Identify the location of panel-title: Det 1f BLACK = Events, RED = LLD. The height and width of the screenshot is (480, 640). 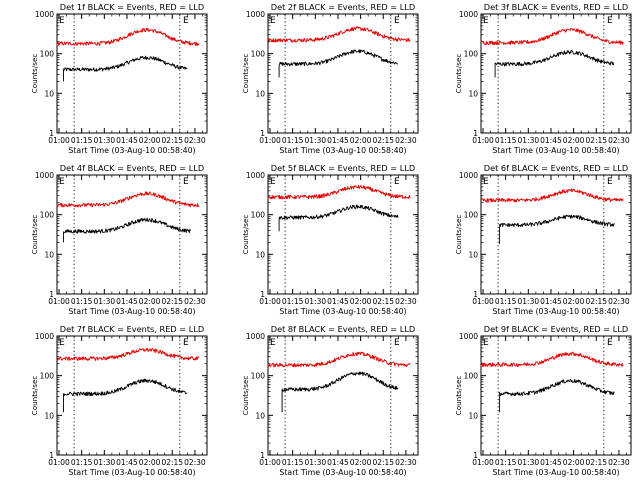
(132, 7).